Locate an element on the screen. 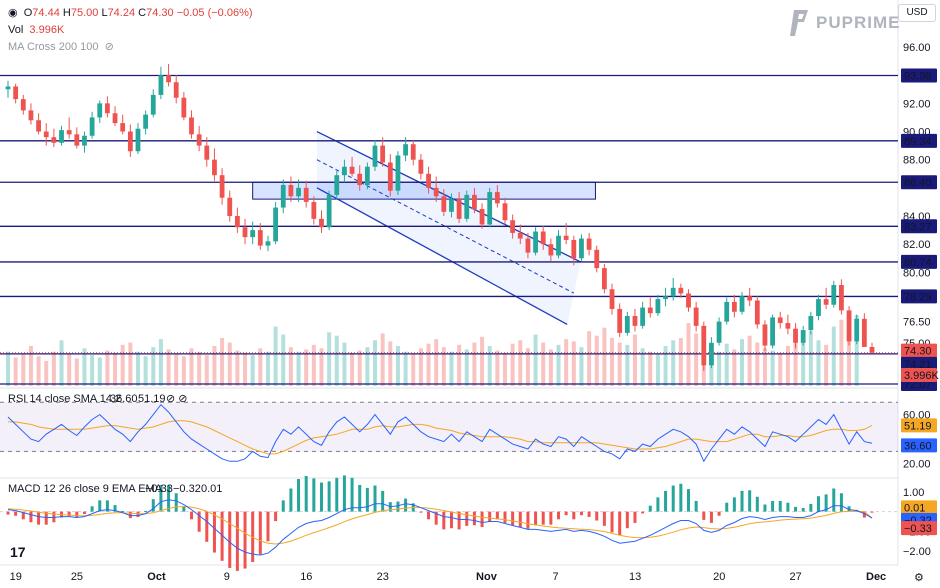 This screenshot has height=588, width=940. time-axis-tick: 20 is located at coordinates (719, 577).